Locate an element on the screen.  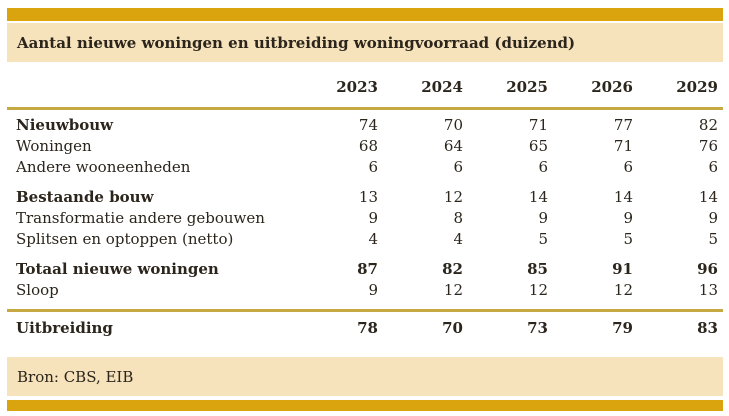
table-row: Uitbreiding 78 70 73 79 83 is located at coordinates (365, 324).